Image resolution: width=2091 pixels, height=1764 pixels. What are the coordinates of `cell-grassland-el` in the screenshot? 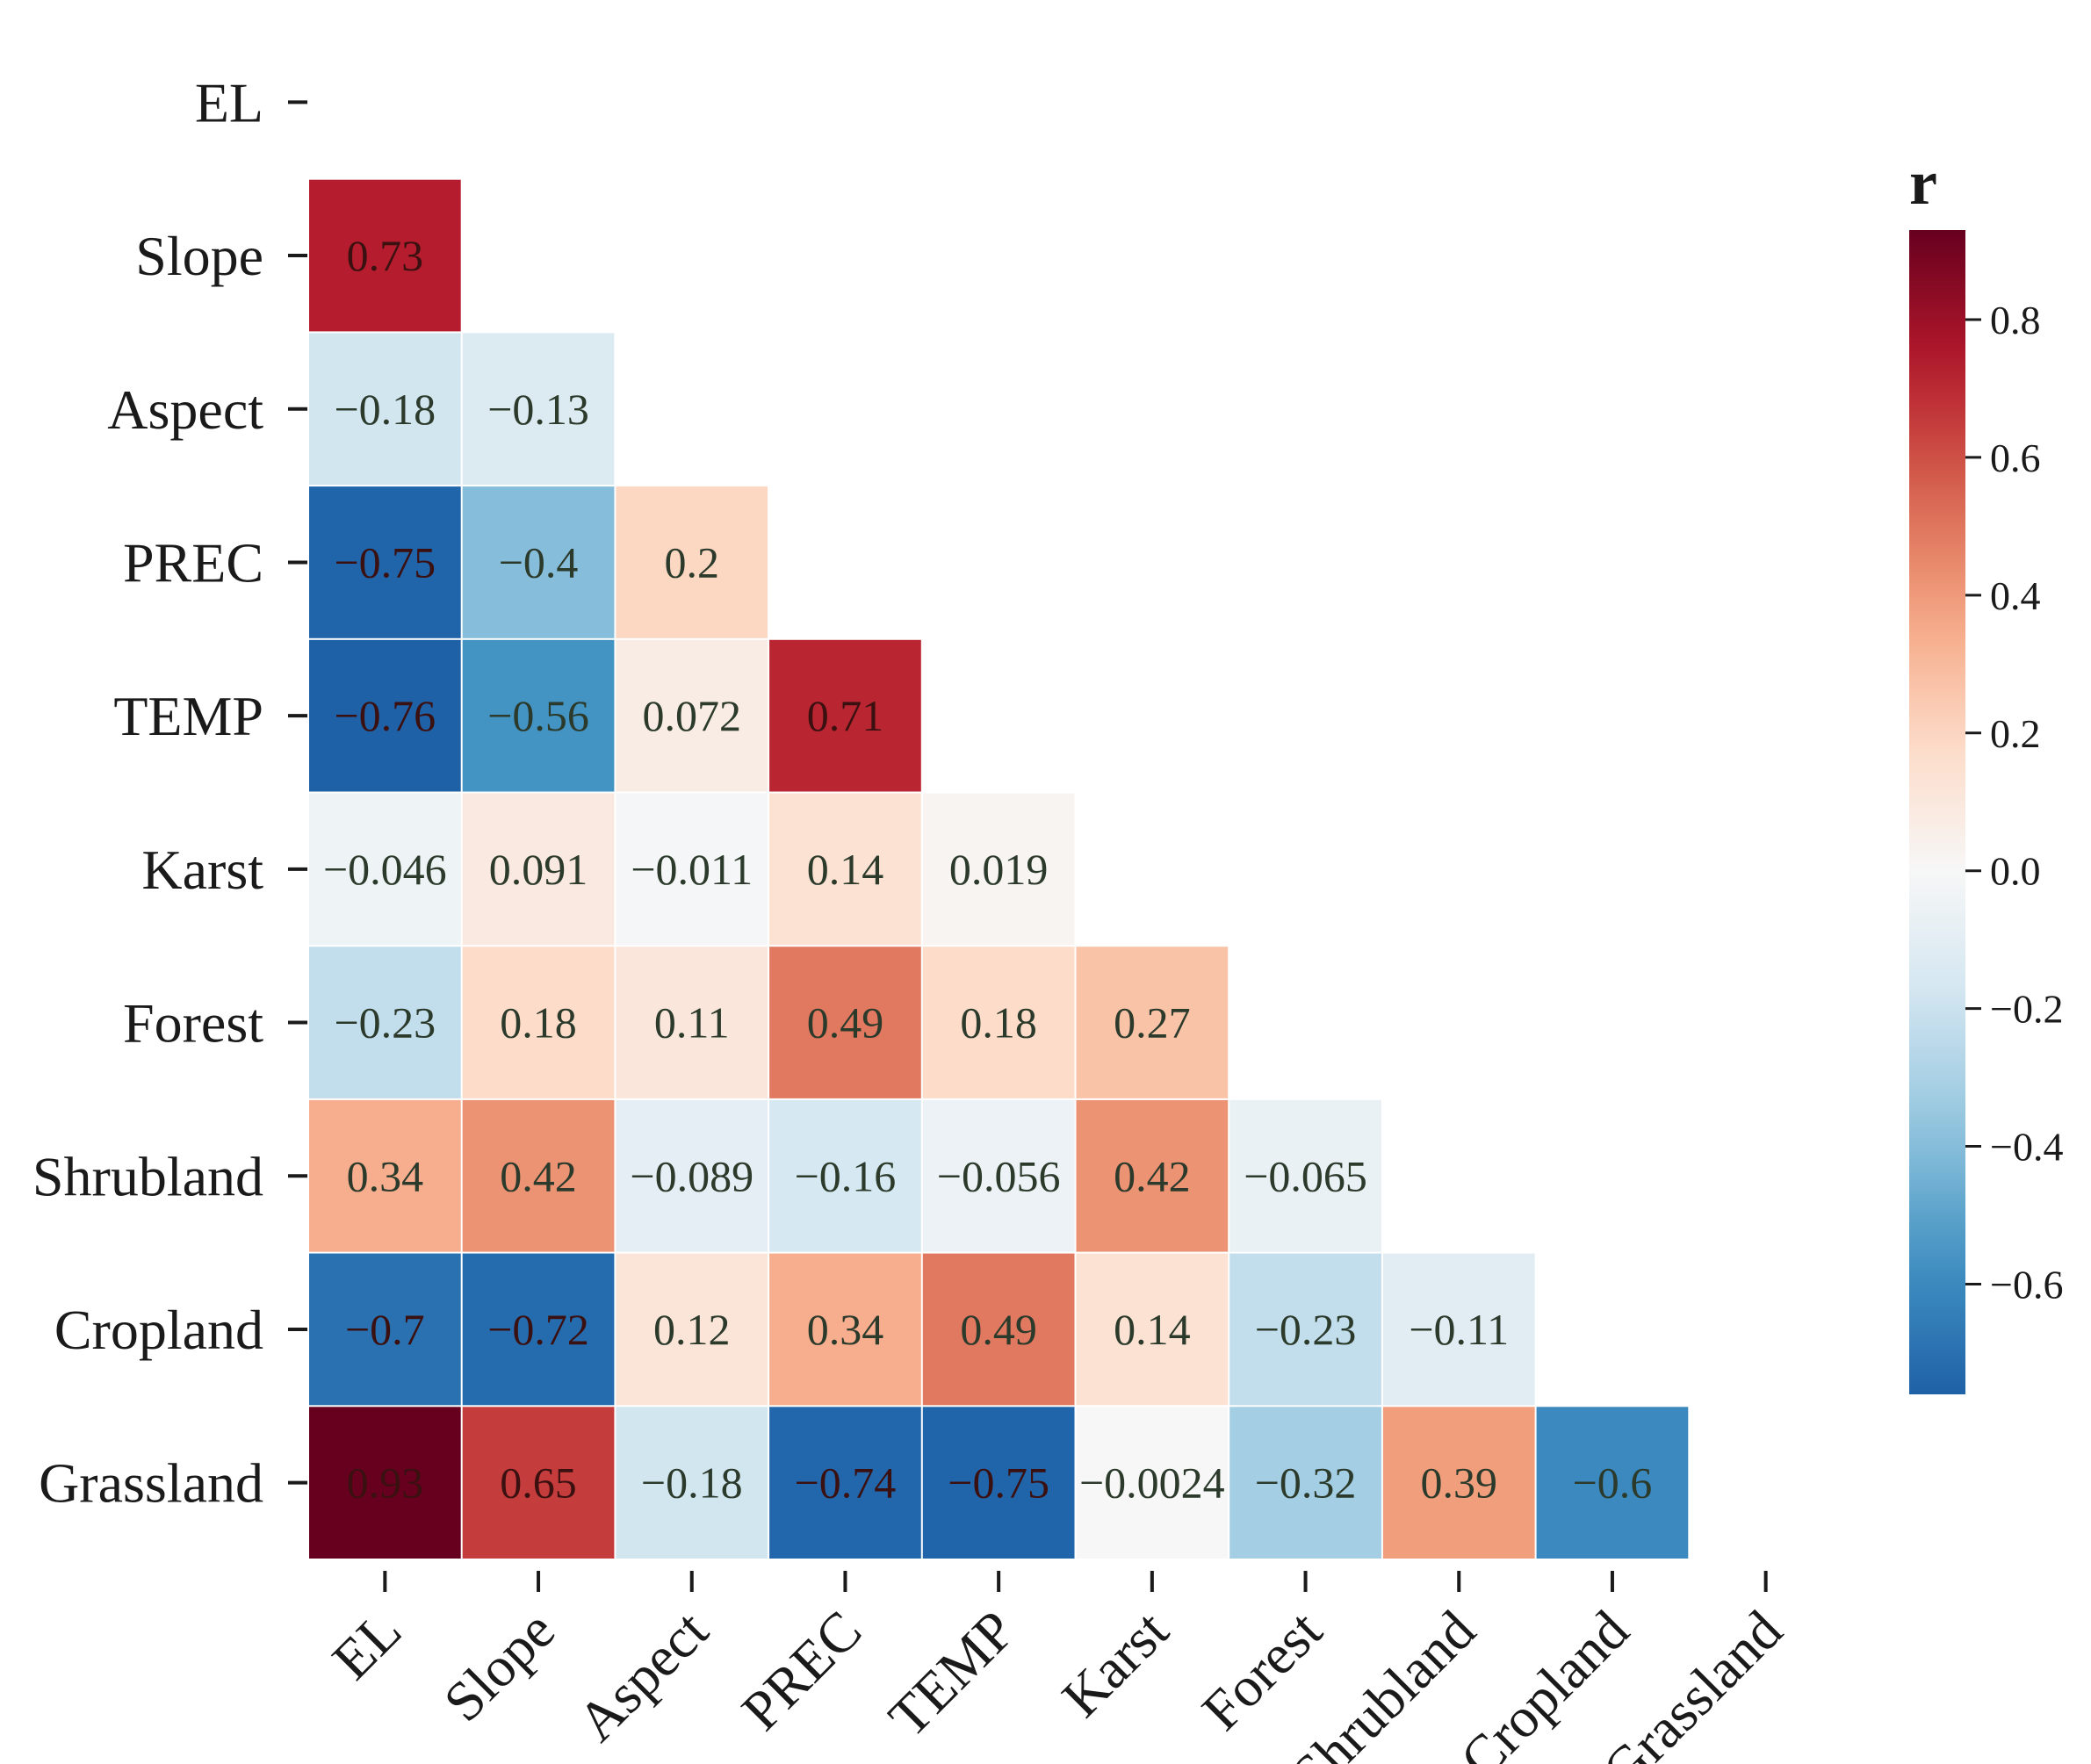 It's located at (385, 1483).